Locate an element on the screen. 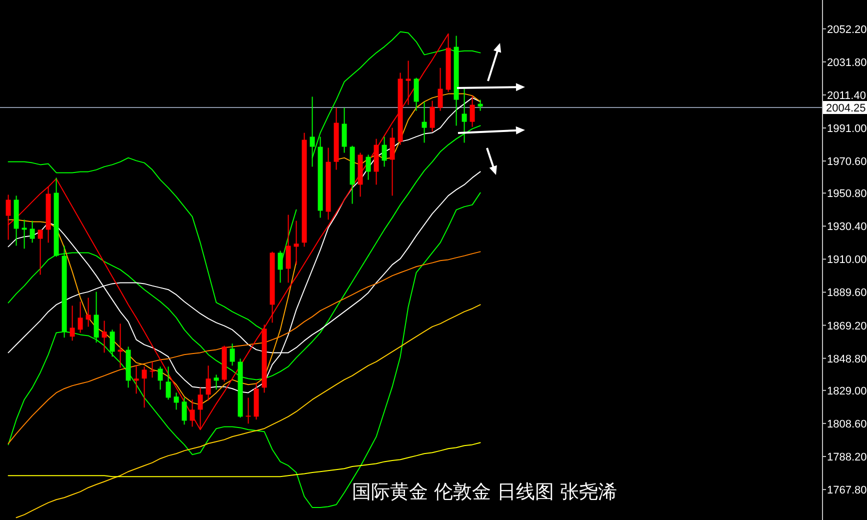 The image size is (867, 520). ref-line-label: 2004.25 is located at coordinates (846, 108).